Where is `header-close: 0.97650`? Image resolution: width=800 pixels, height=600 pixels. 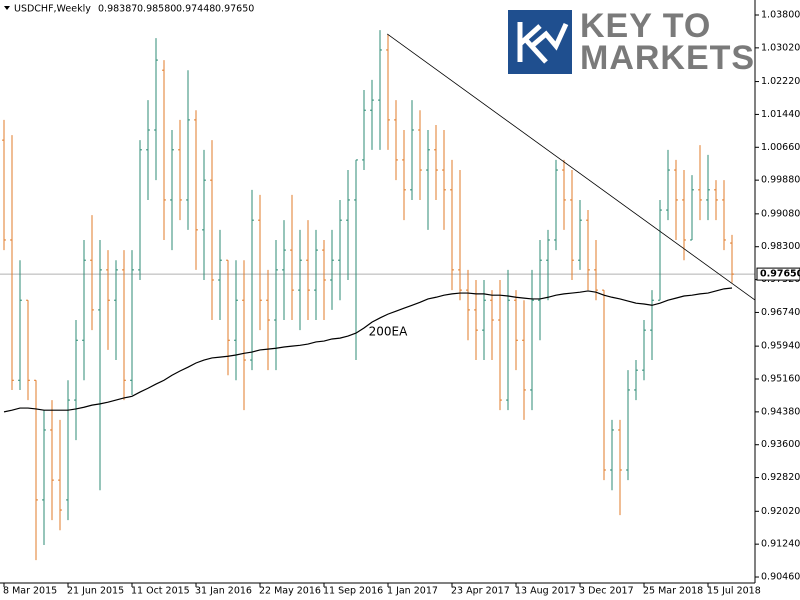
header-close: 0.97650 is located at coordinates (234, 9).